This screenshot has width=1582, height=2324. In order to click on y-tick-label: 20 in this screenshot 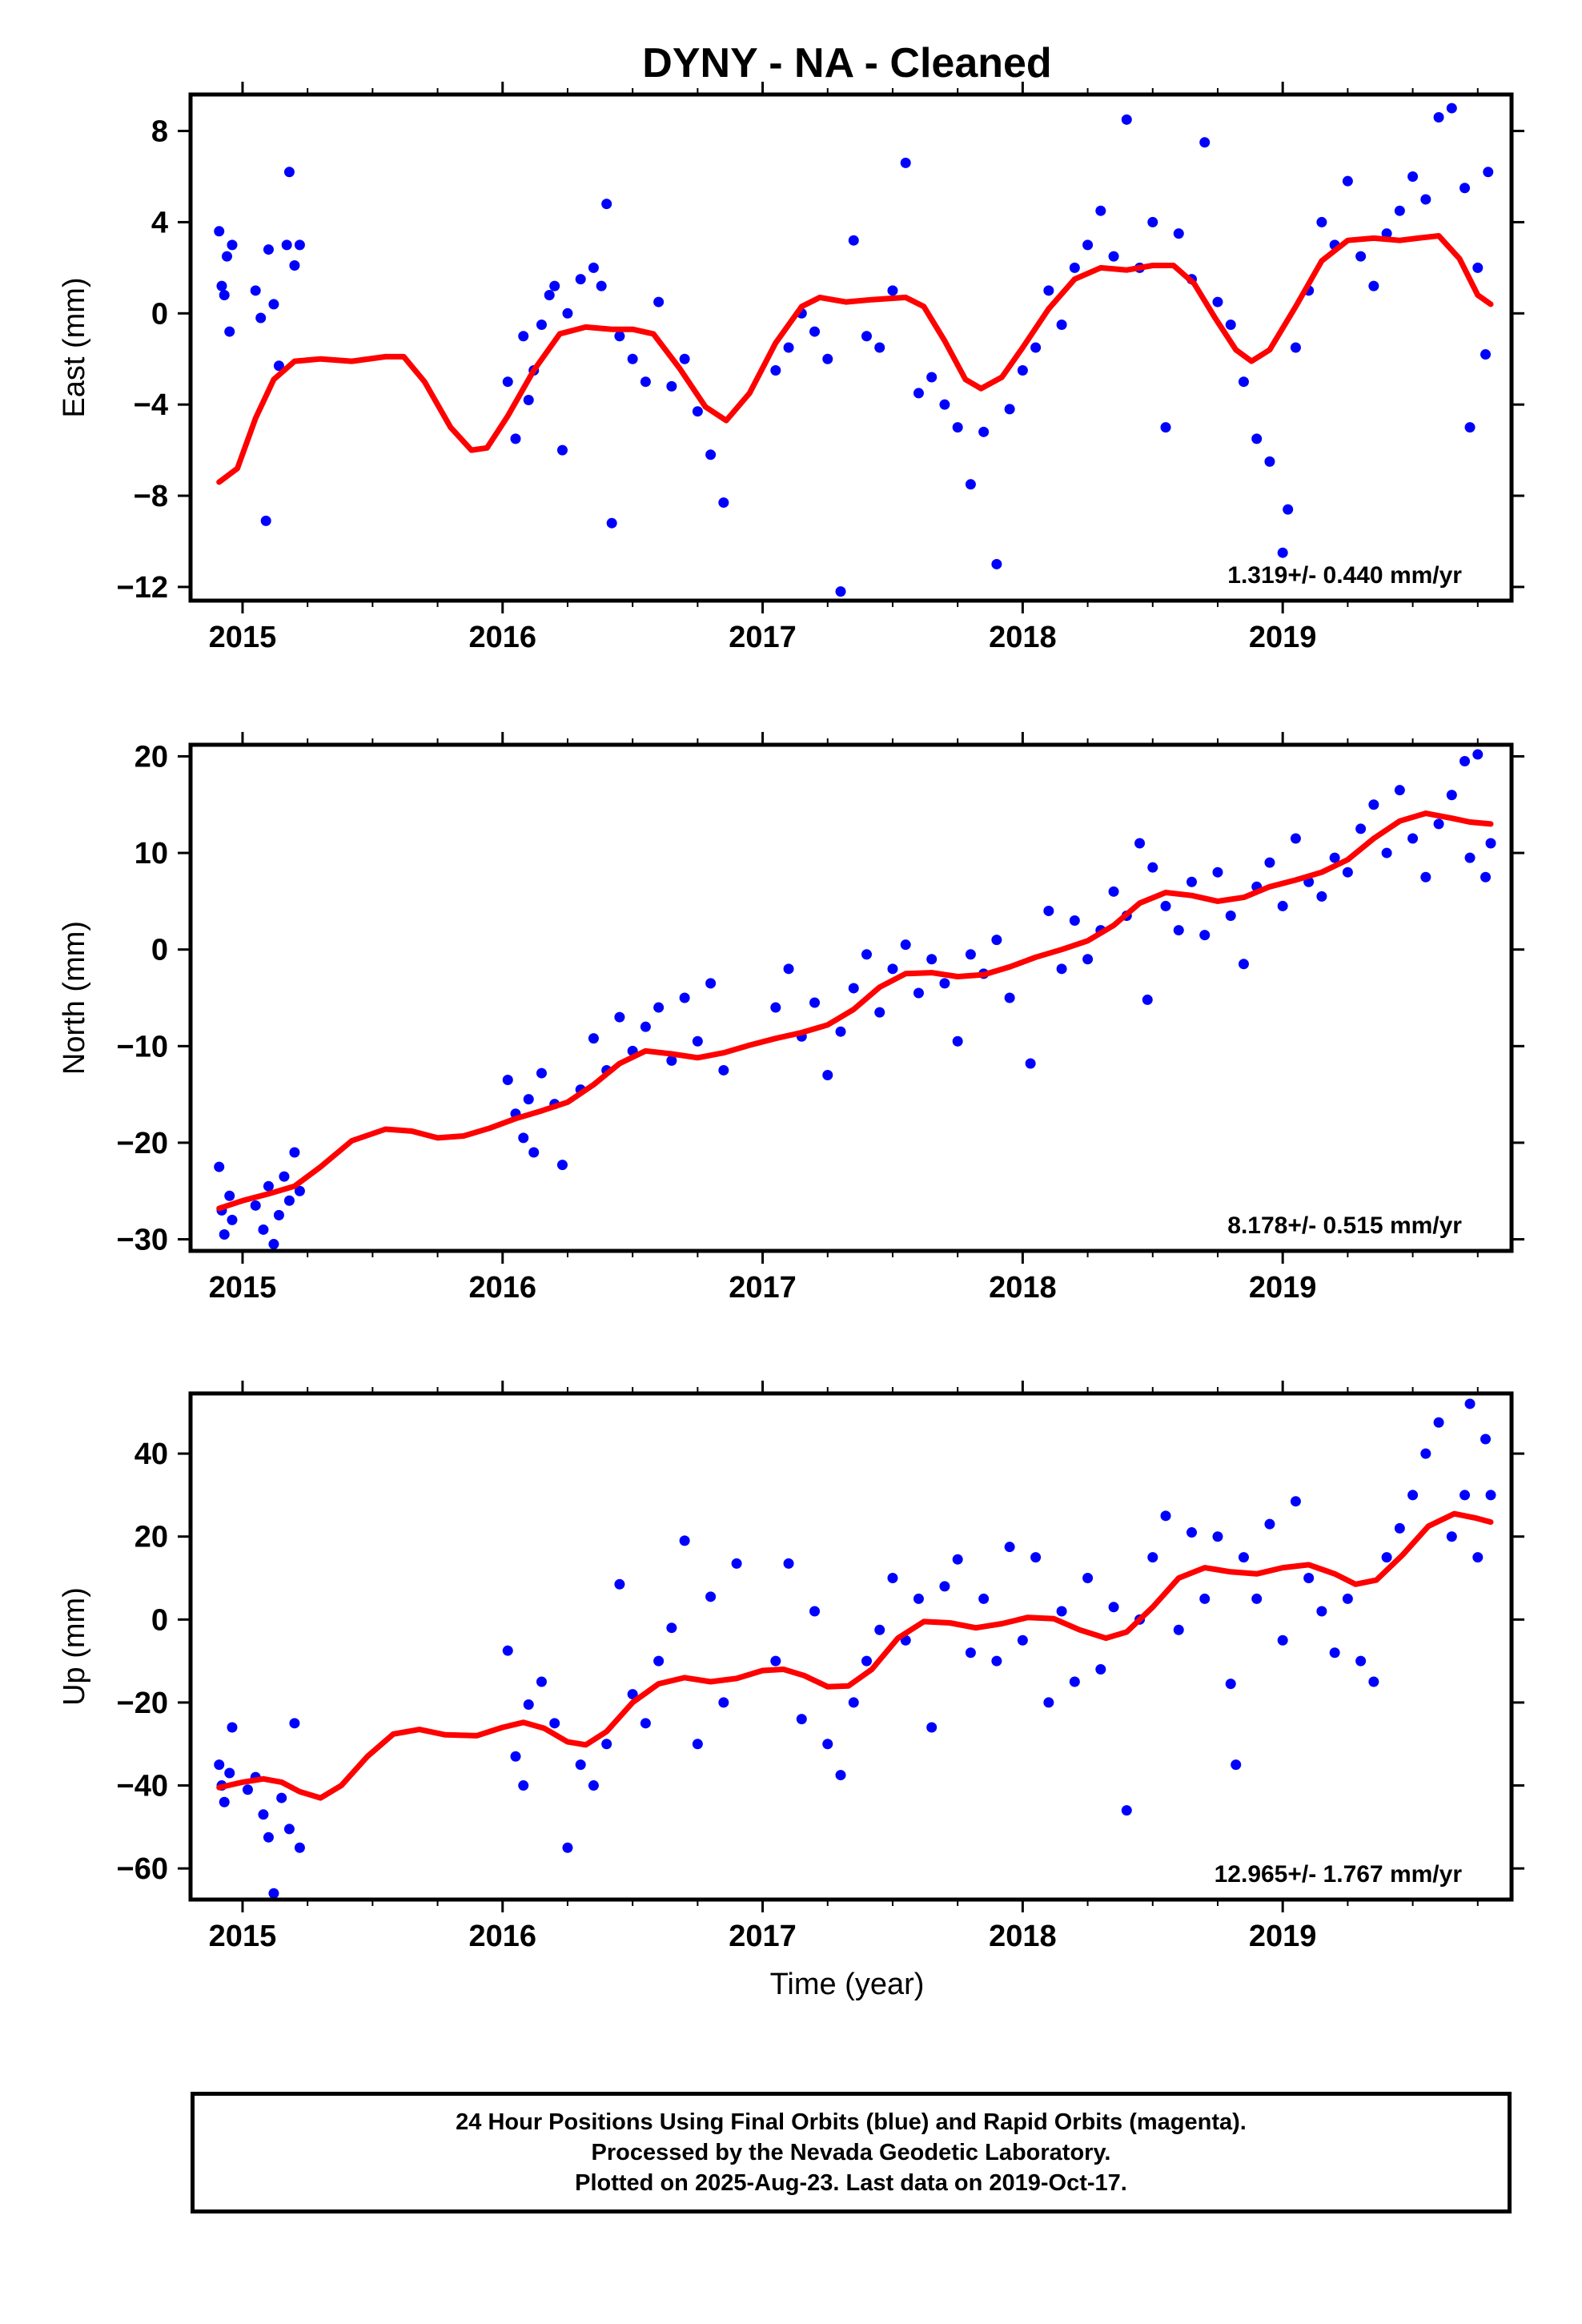, I will do `click(151, 1537)`.